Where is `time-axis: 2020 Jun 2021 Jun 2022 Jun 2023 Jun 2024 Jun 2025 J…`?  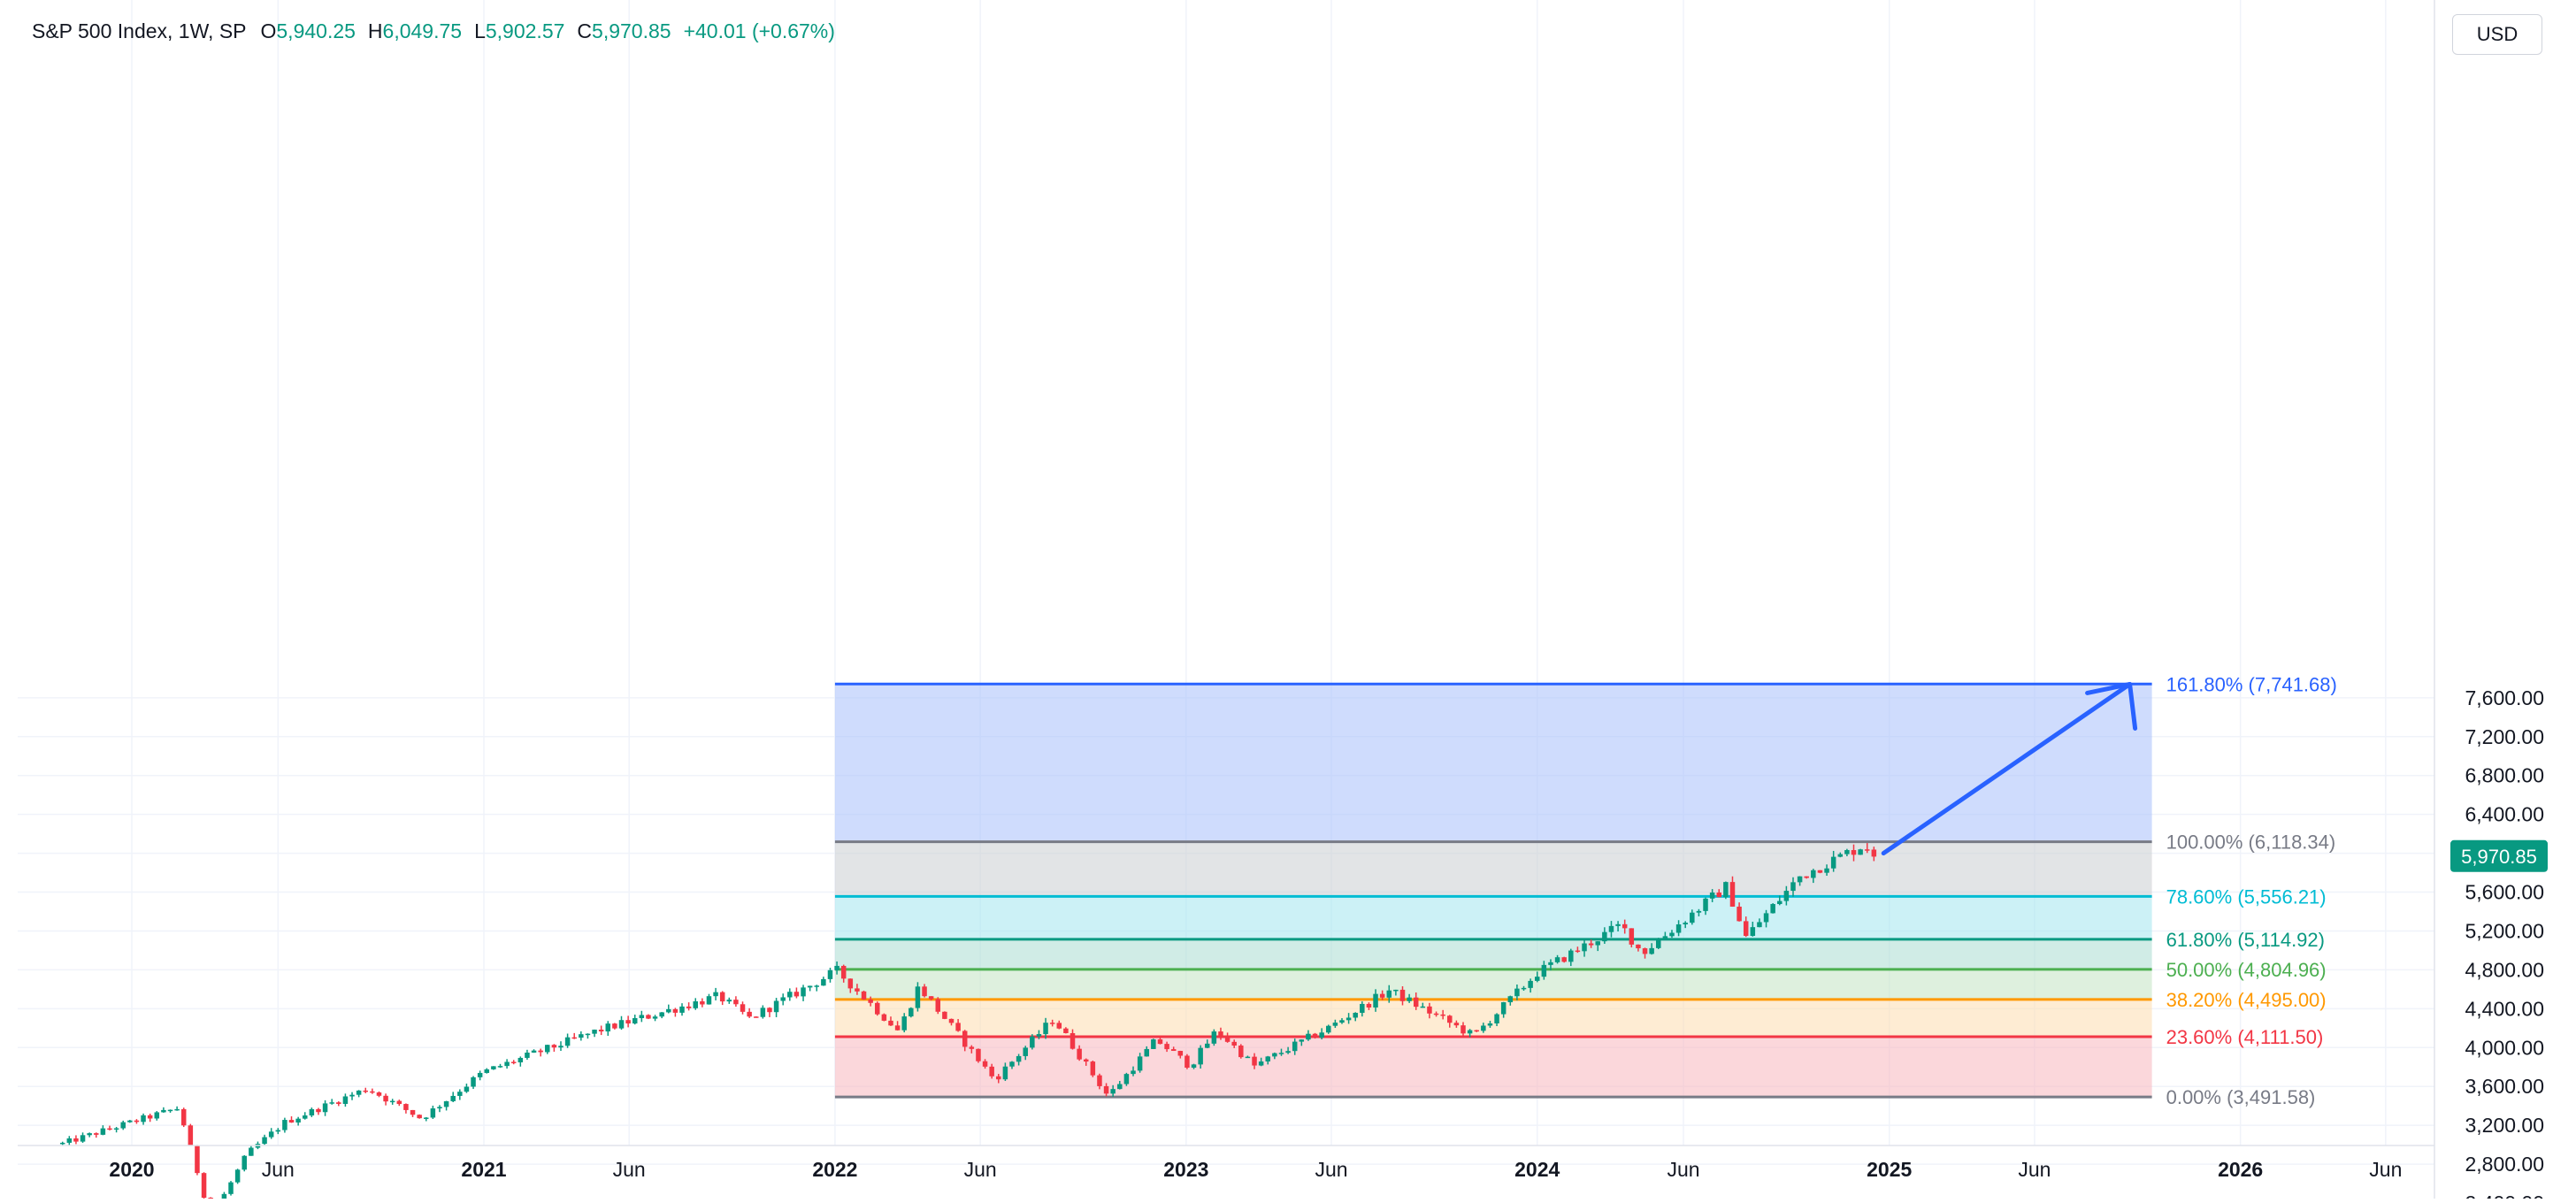 time-axis: 2020 Jun 2021 Jun 2022 Jun 2023 Jun 2024 Jun 2025 J… is located at coordinates (1255, 1169).